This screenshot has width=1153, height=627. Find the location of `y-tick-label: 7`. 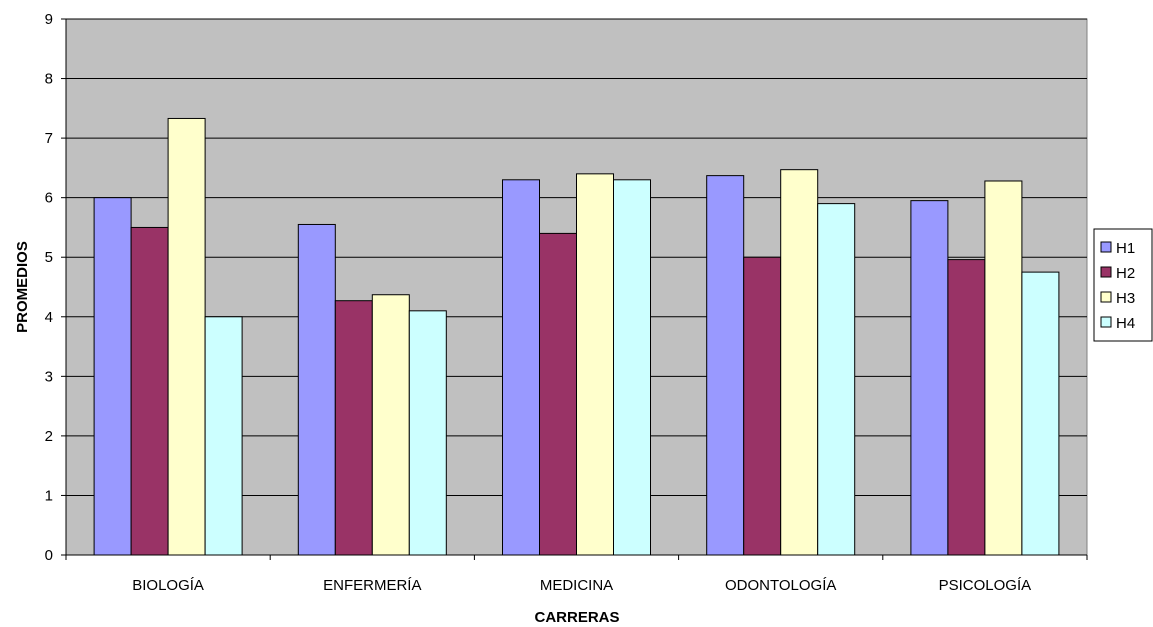

y-tick-label: 7 is located at coordinates (49, 138).